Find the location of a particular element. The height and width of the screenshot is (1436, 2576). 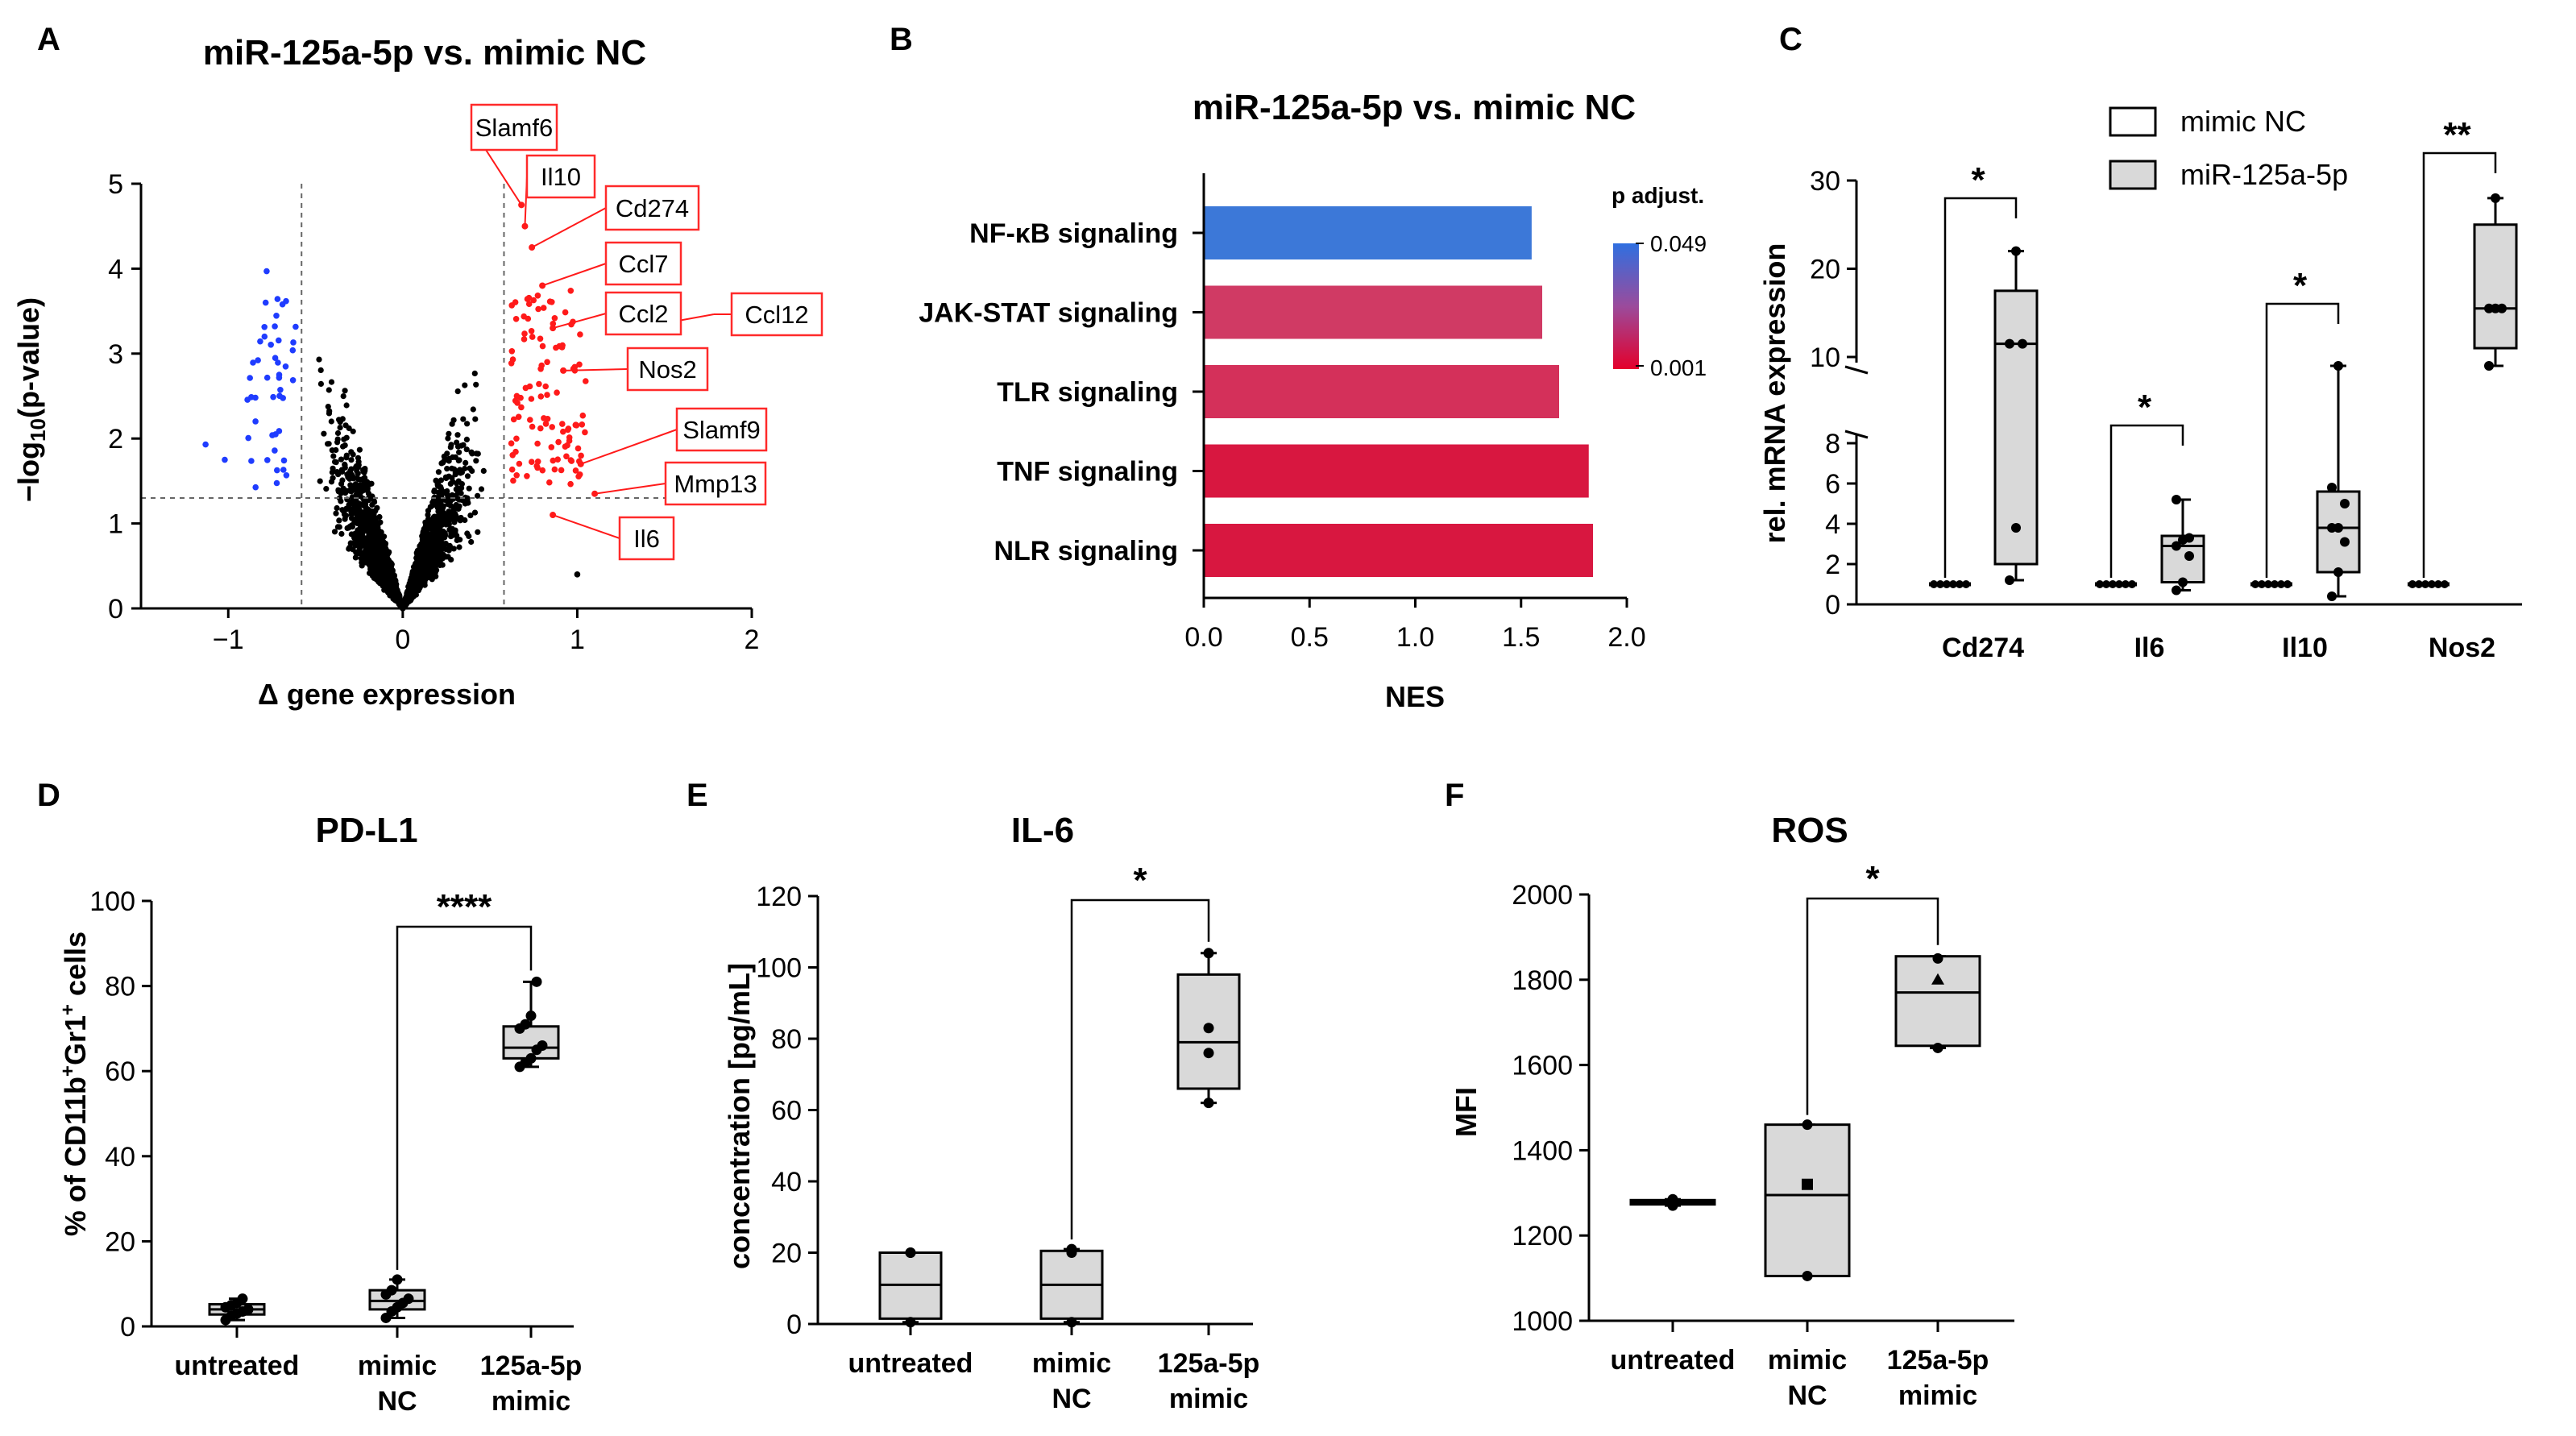

y-tick-label: 40 is located at coordinates (786, 1182).